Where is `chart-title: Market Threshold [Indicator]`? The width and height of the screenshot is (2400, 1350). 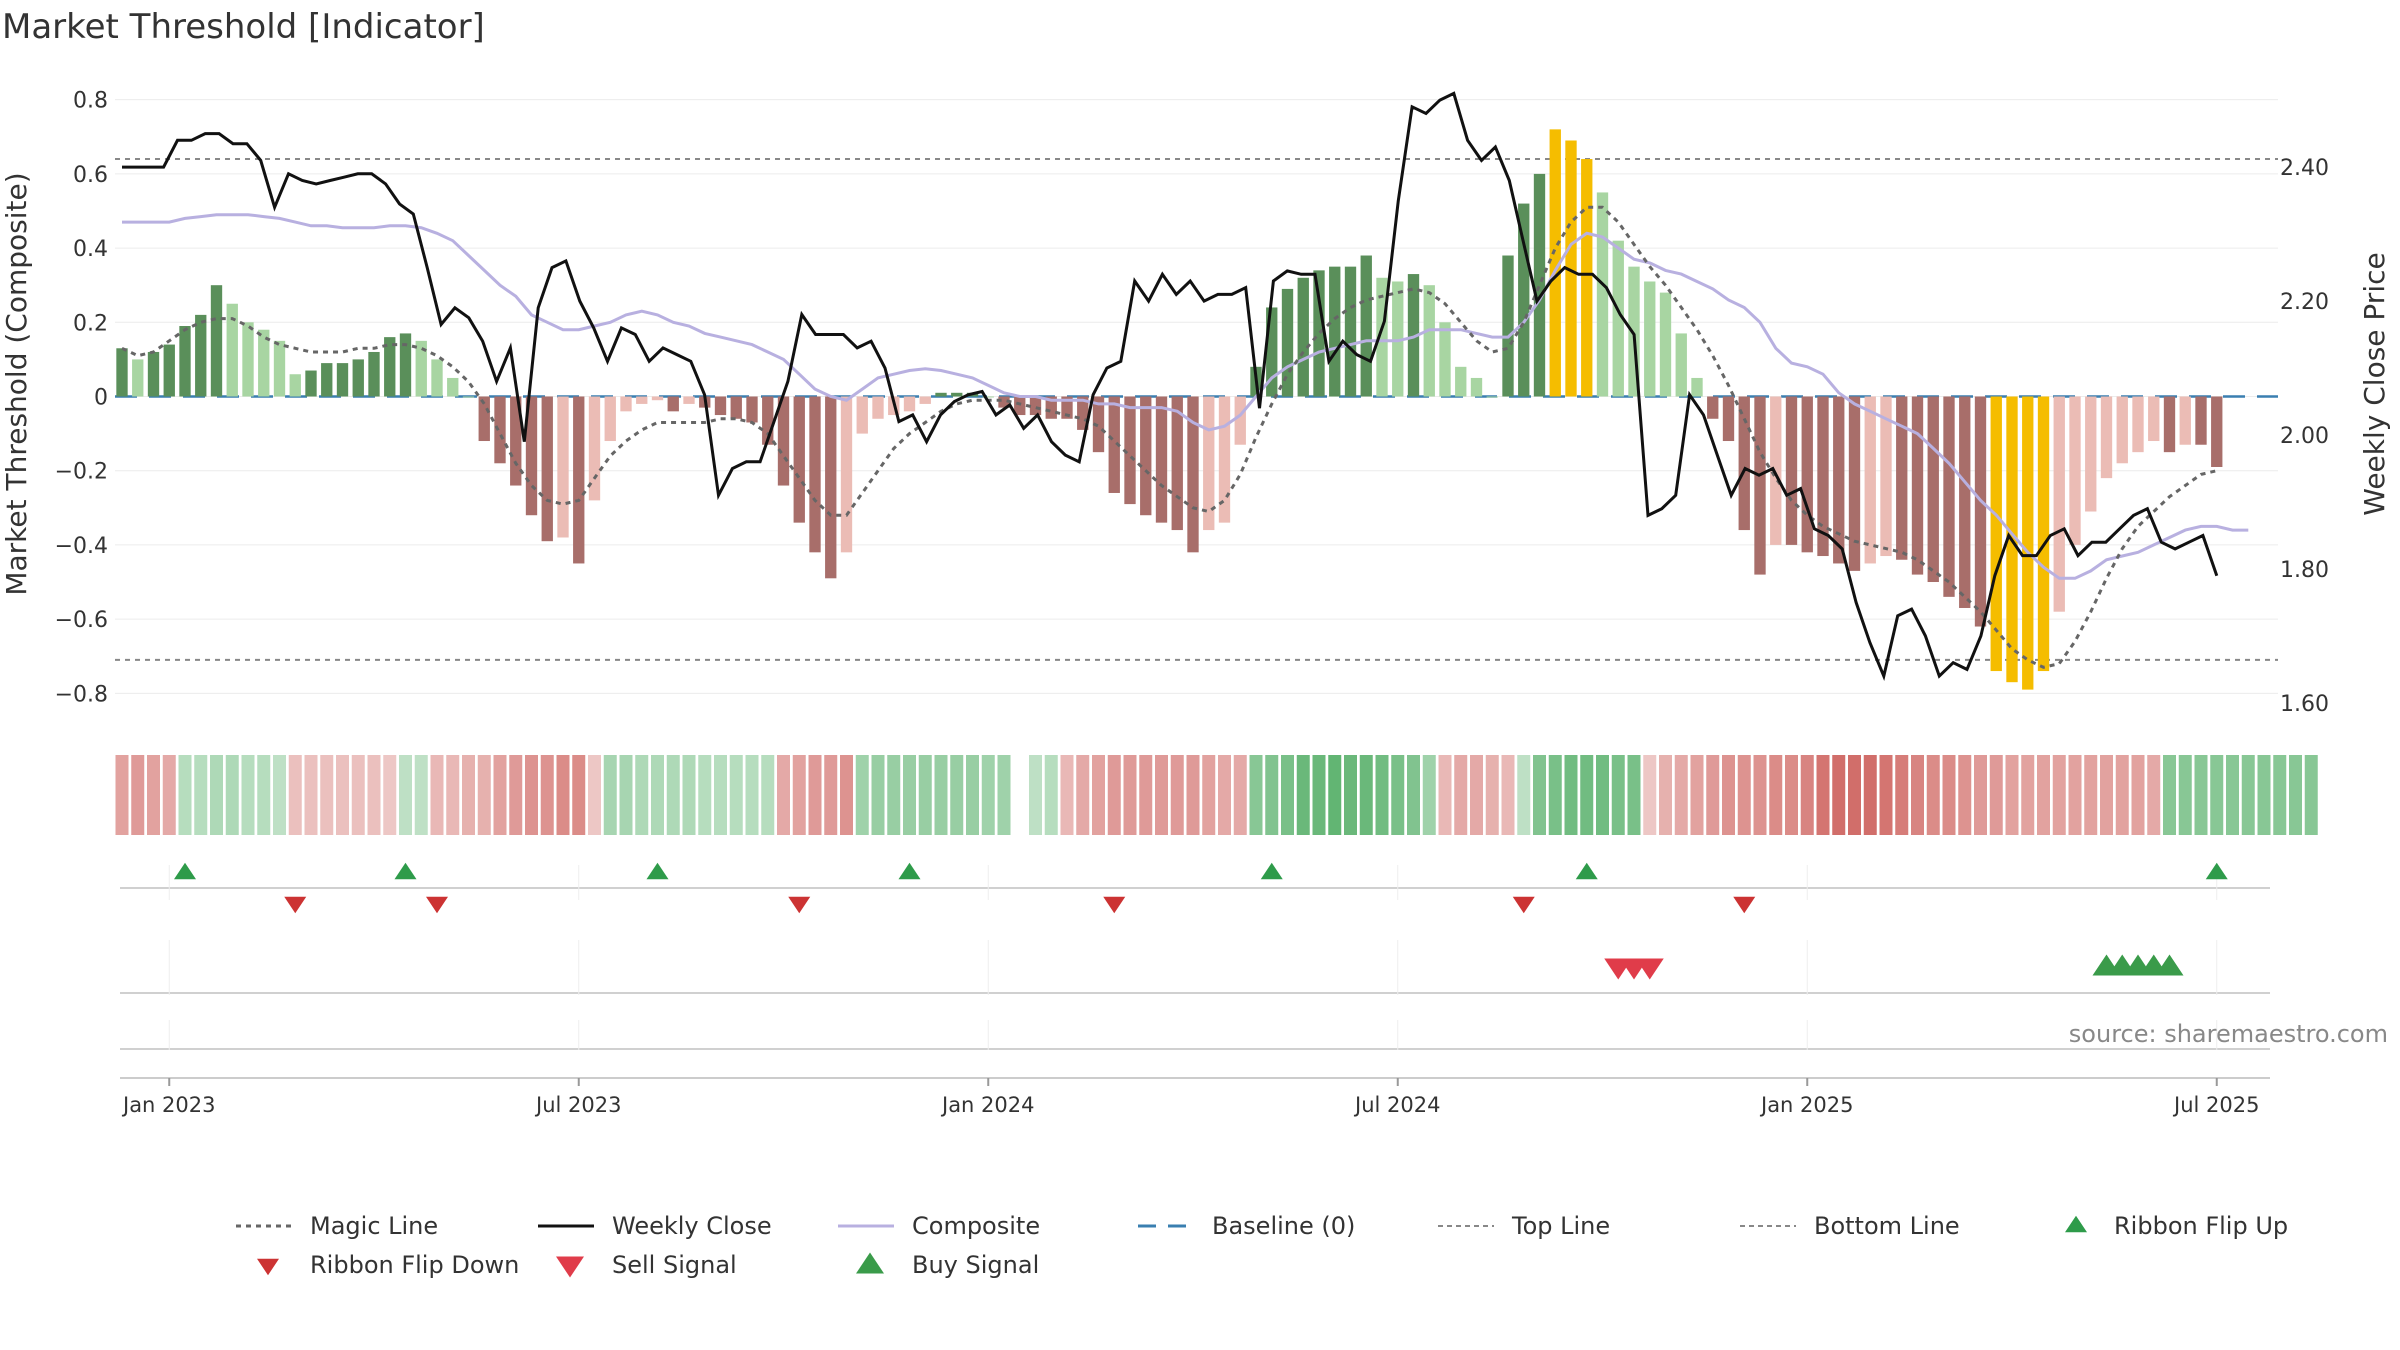
chart-title: Market Threshold [Indicator] is located at coordinates (243, 27).